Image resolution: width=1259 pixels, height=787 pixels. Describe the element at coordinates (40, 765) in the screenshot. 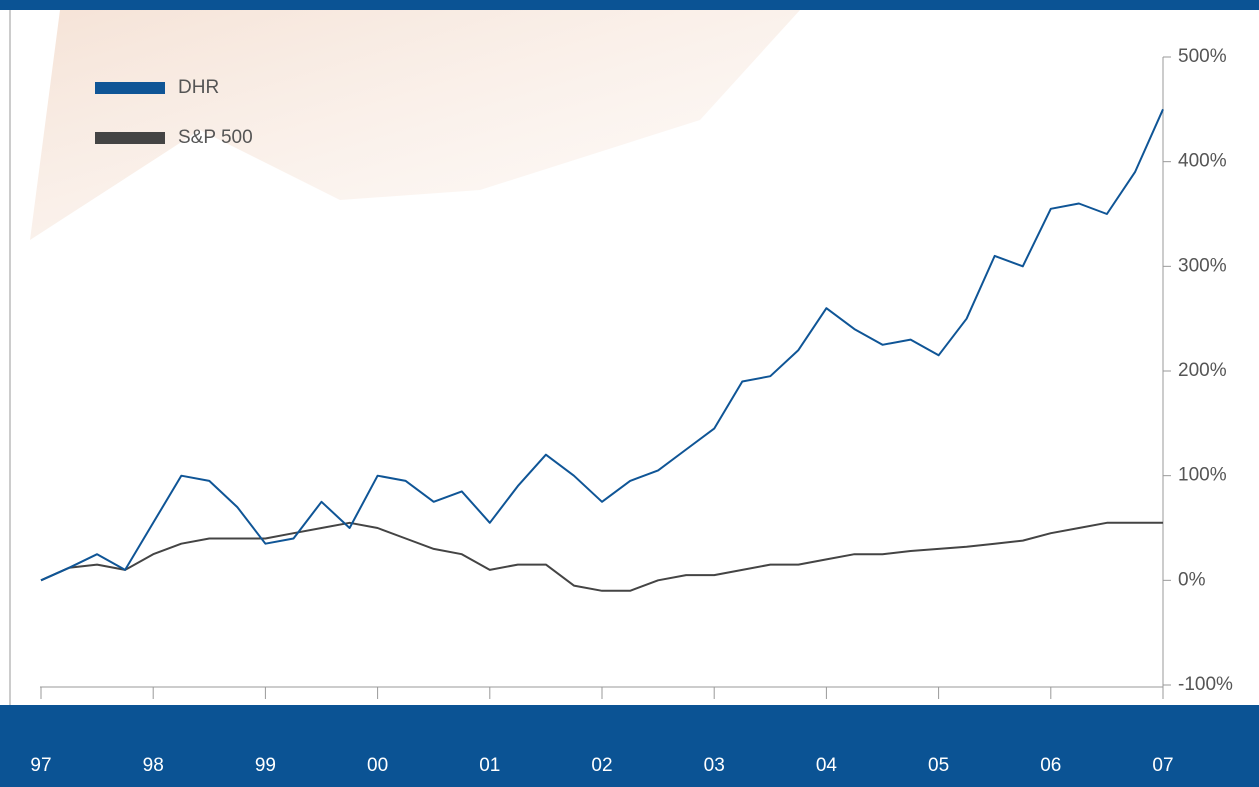

I see `x-tick-label: 97` at that location.